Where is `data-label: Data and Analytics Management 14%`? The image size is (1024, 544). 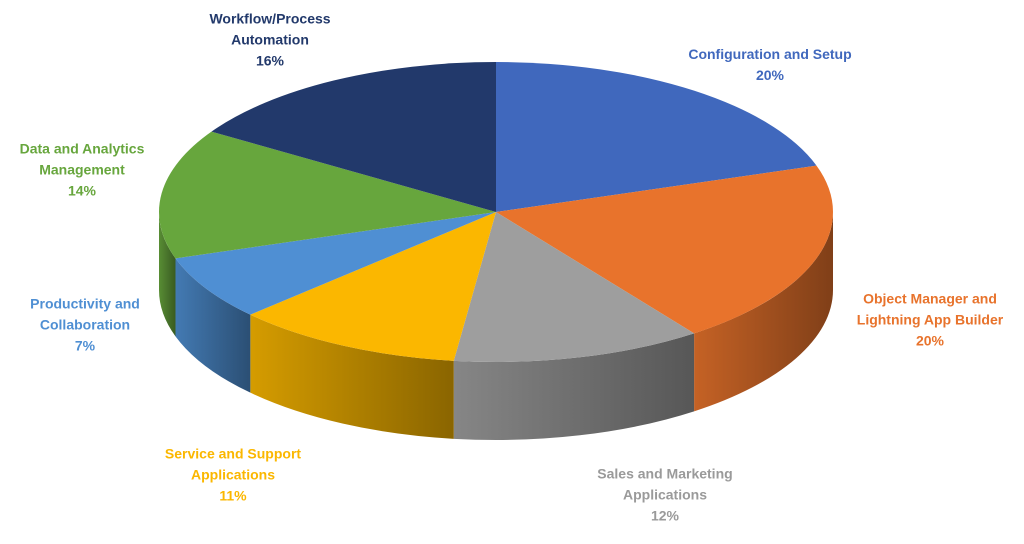 data-label: Data and Analytics Management 14% is located at coordinates (82, 170).